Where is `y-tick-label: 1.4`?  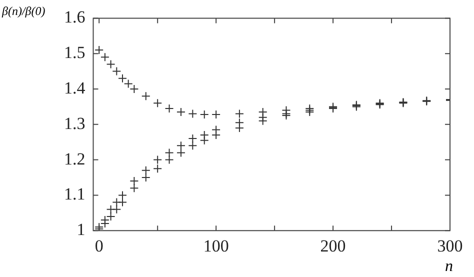
y-tick-label: 1.4 is located at coordinates (75, 88).